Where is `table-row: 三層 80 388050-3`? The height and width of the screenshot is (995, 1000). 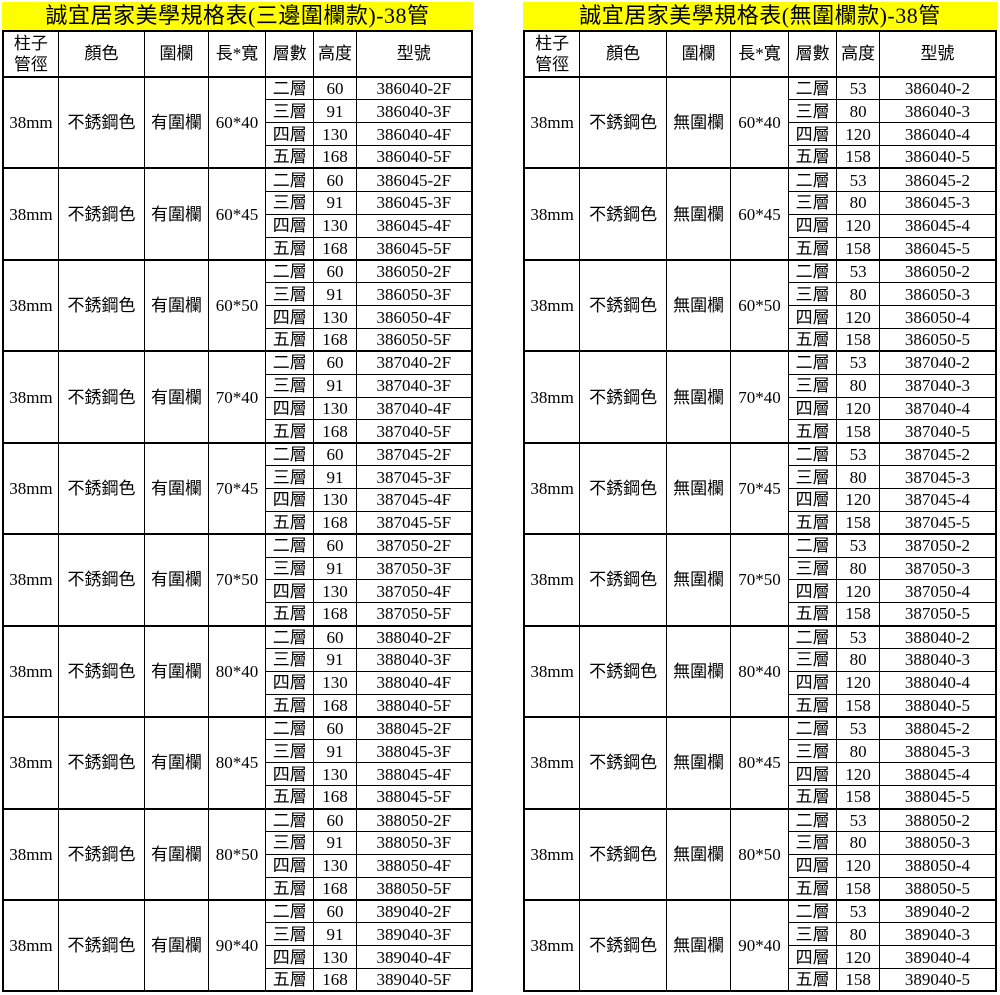 table-row: 三層 80 388050-3 is located at coordinates (760, 842).